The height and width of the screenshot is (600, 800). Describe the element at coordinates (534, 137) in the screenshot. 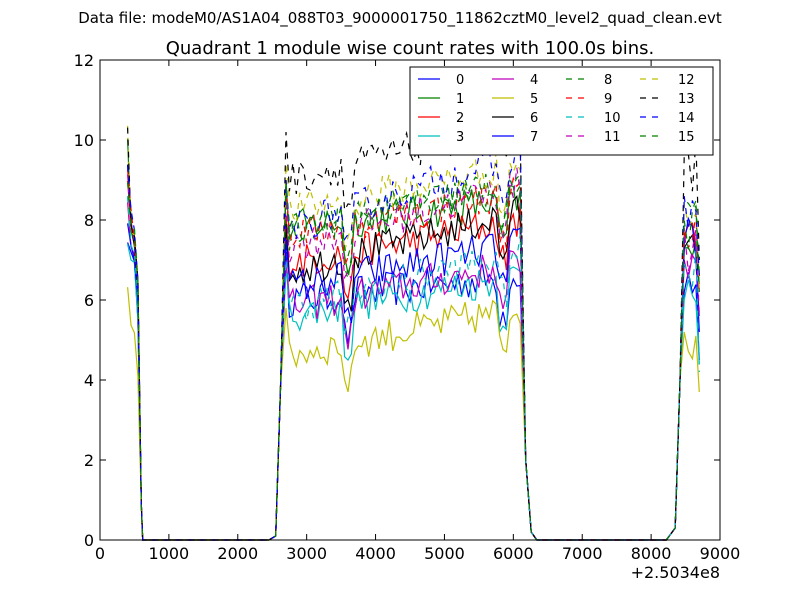

I see `legend-label-7: 7` at that location.